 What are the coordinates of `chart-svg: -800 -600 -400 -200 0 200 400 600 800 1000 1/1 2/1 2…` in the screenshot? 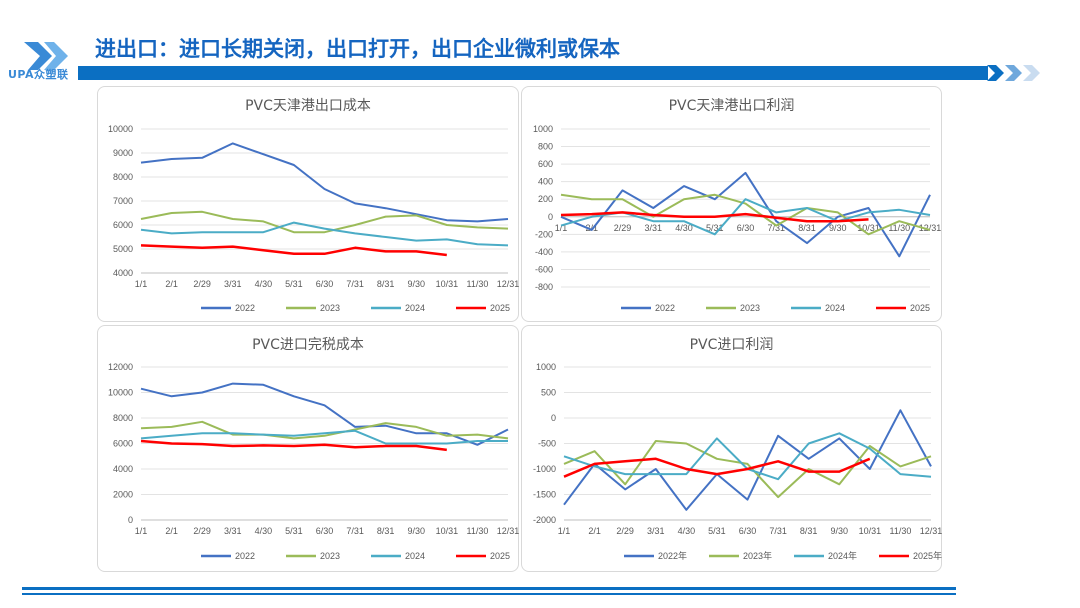 It's located at (737, 218).